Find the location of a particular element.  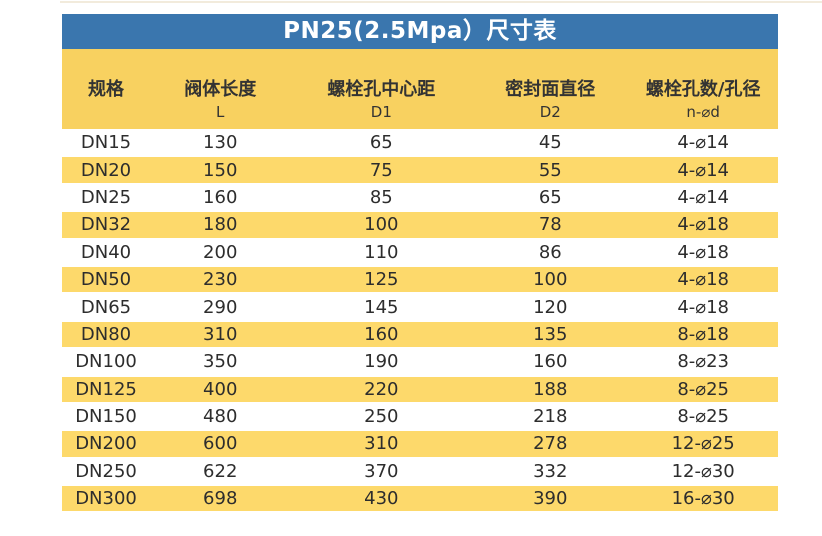

value-cell: 230 is located at coordinates (220, 280).